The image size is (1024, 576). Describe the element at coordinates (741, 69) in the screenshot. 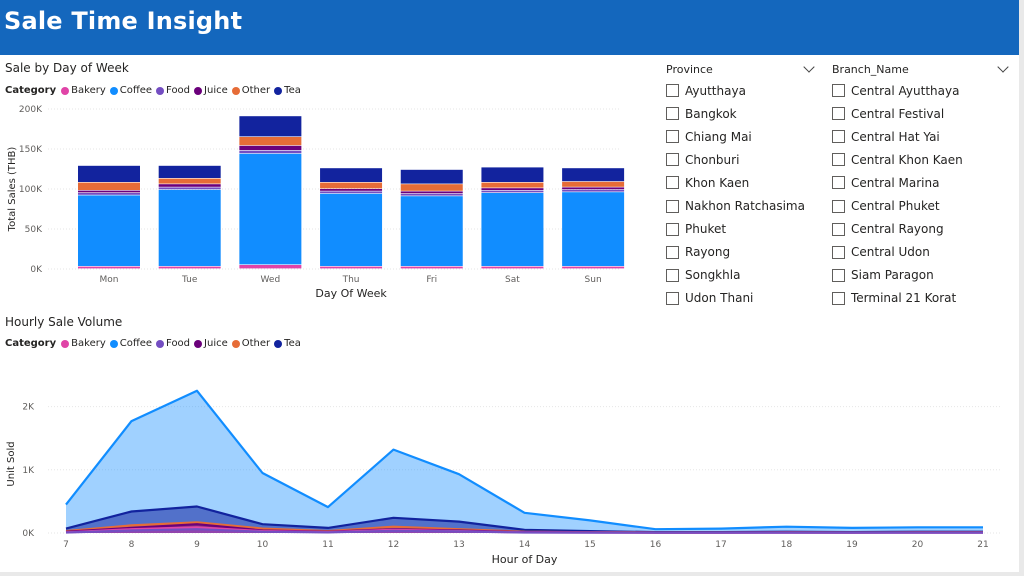

I see `province-slicer-header: Province` at that location.